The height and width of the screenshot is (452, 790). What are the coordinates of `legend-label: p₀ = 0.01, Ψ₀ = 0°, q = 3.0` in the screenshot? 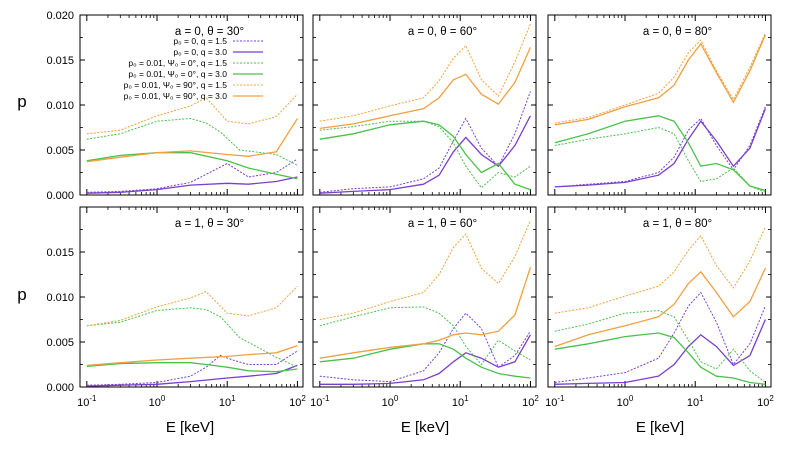 It's located at (177, 74).